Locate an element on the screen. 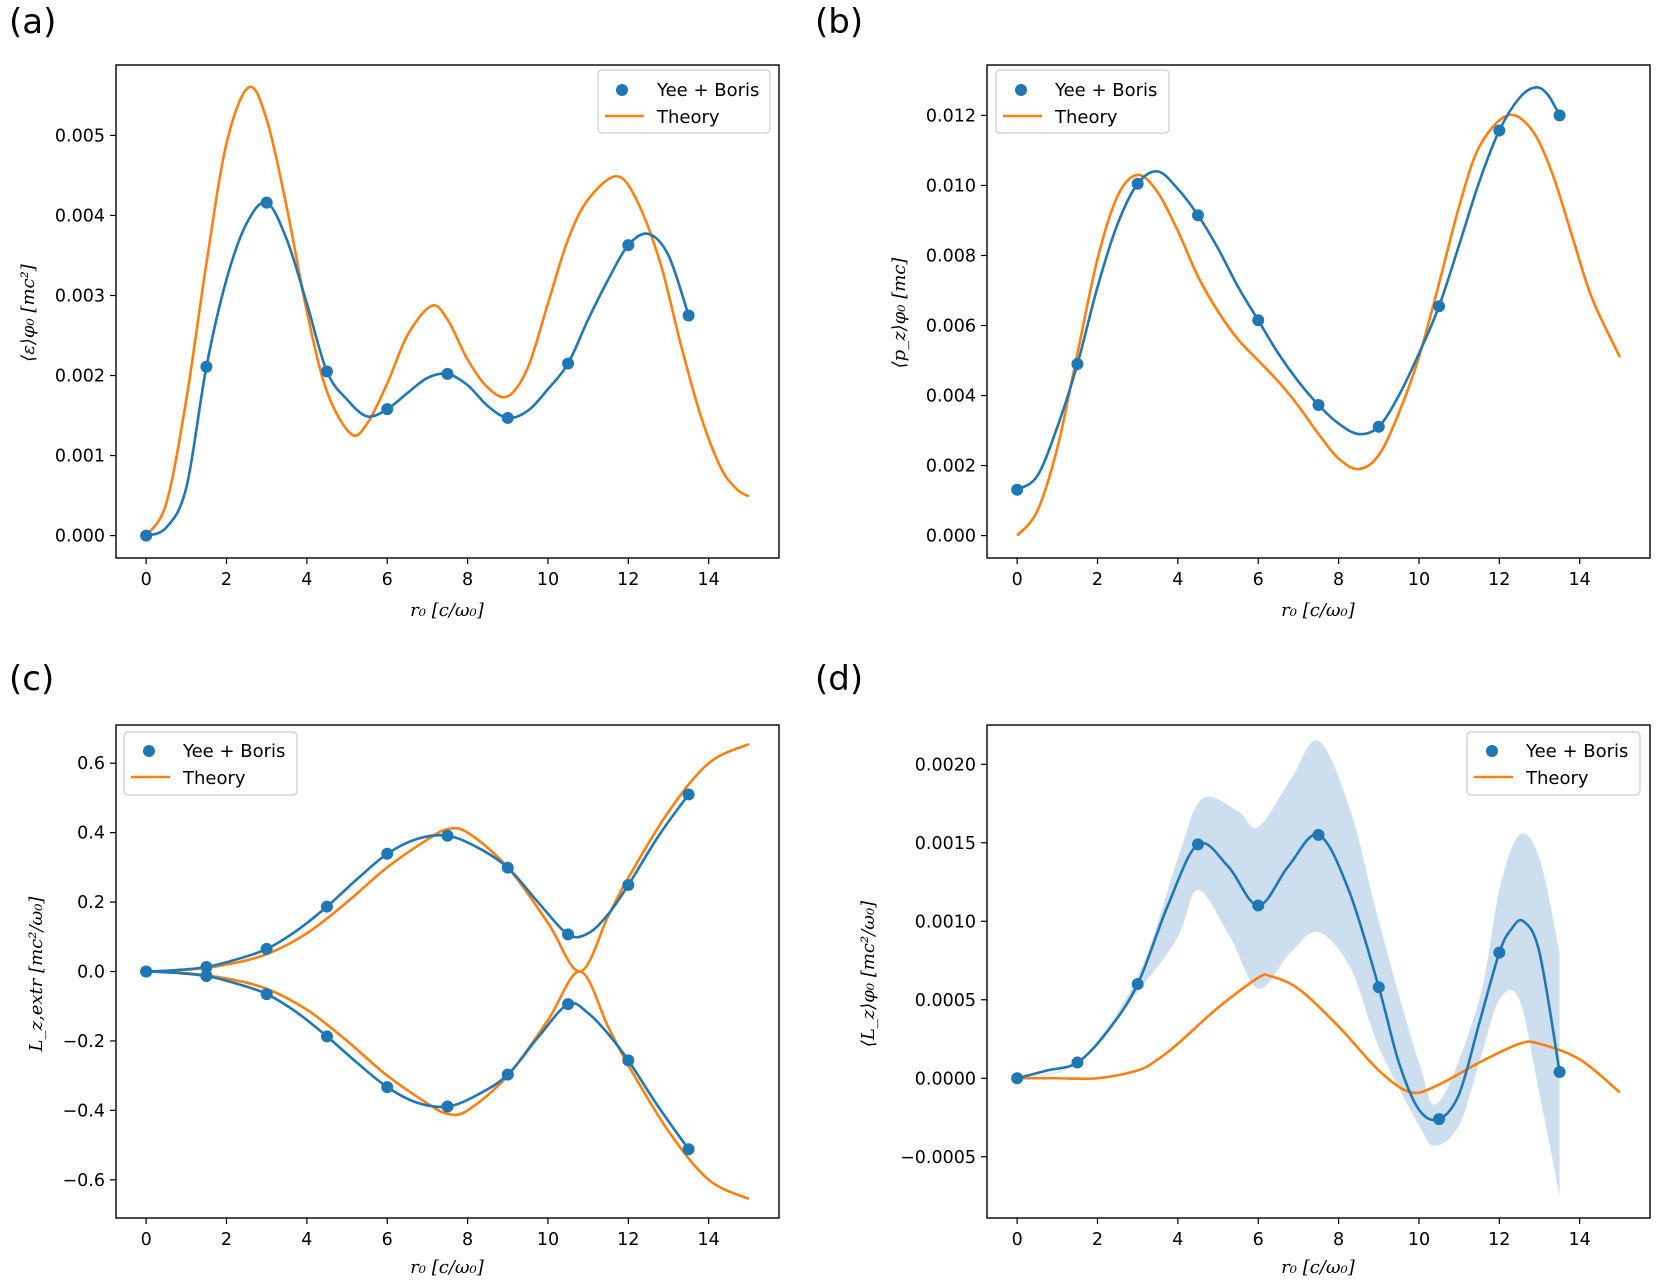  panel-b-label: (b) is located at coordinates (839, 22).